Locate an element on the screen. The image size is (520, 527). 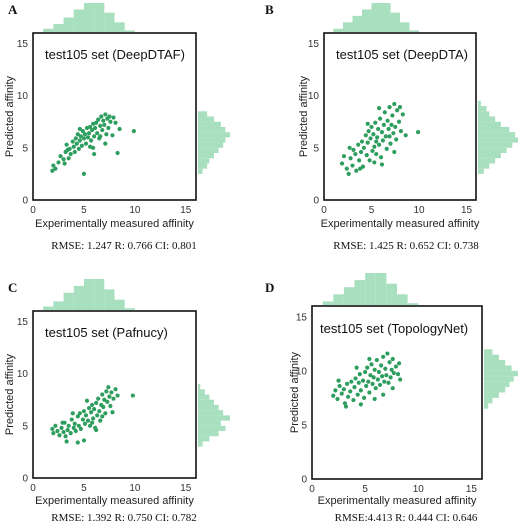
panel-b-plot-frame is located at coordinates (400, 116).